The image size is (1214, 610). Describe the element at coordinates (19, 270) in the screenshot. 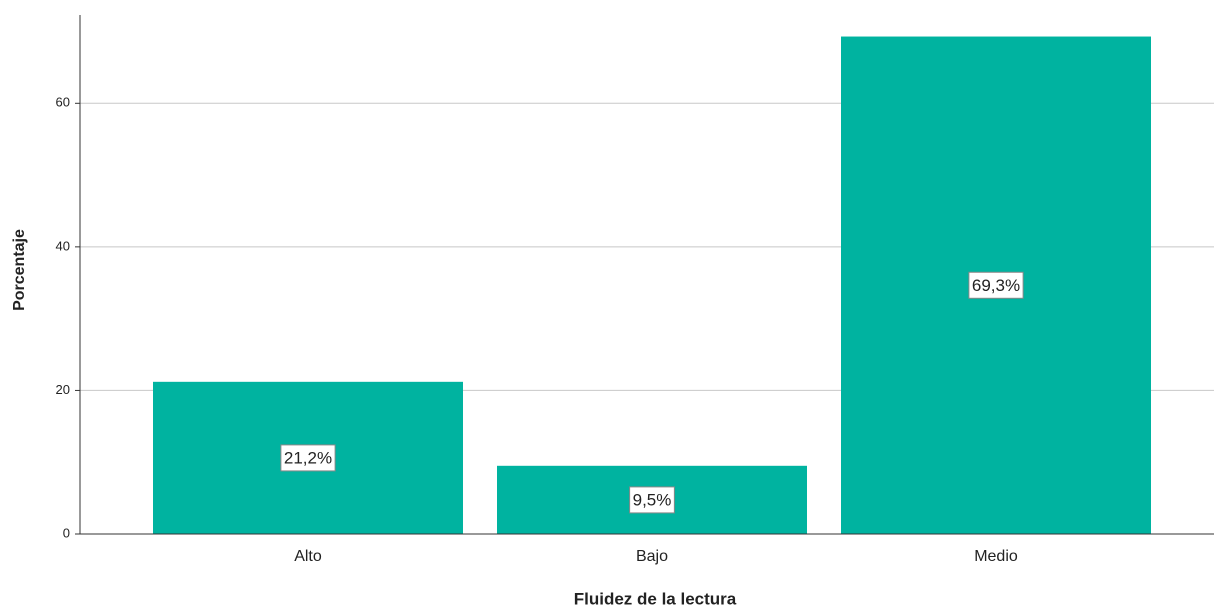

I see `y-axis-title: Porcentaje` at that location.